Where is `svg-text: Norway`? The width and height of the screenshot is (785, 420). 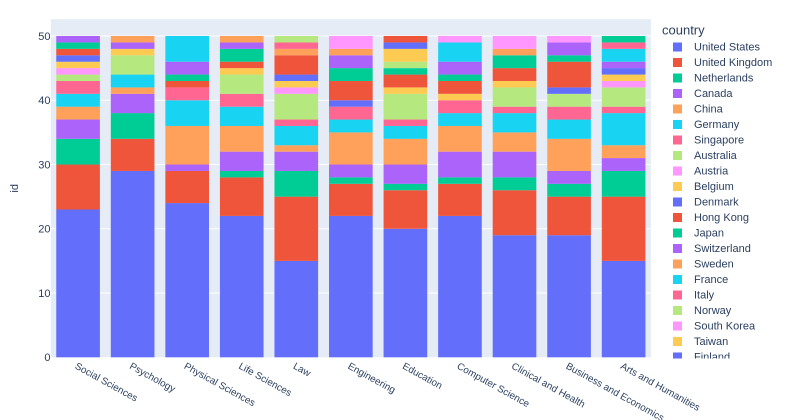
svg-text: Norway is located at coordinates (713, 311).